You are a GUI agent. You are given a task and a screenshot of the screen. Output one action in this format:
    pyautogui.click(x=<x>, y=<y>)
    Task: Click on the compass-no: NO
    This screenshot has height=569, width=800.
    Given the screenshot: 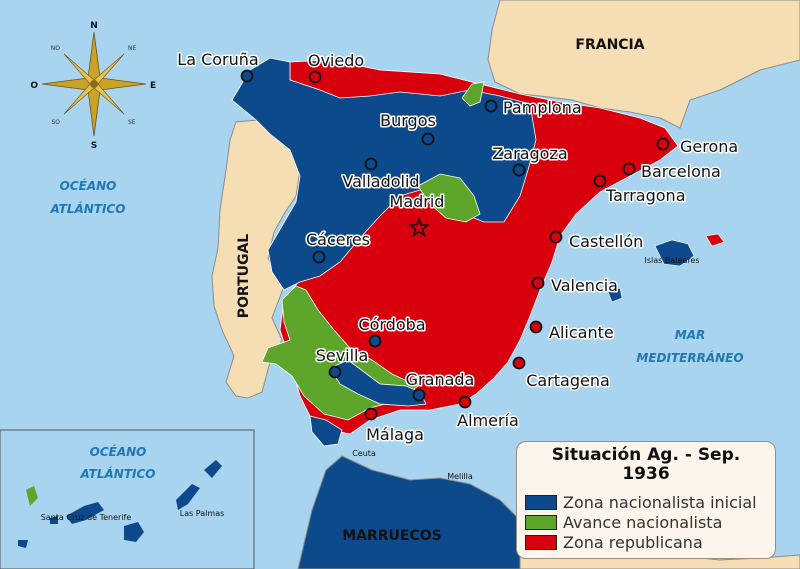 What is the action you would take?
    pyautogui.click(x=55, y=48)
    